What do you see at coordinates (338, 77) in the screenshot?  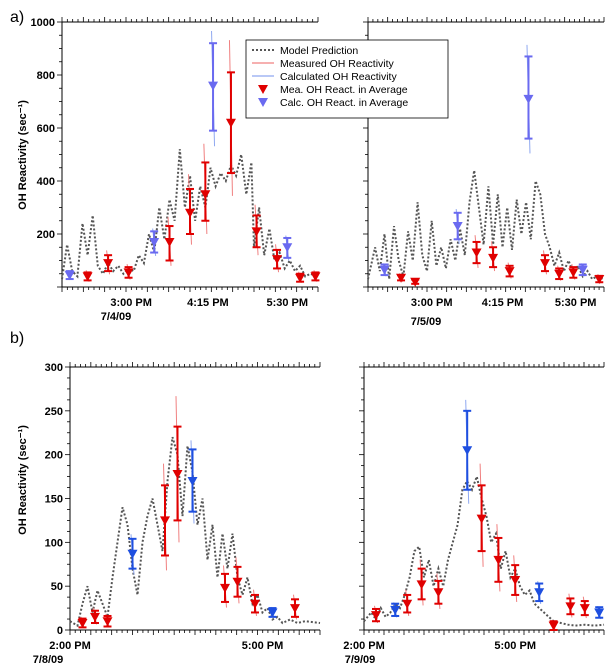 I see `legend-calculated-label: Calculated OH Reactivity` at bounding box center [338, 77].